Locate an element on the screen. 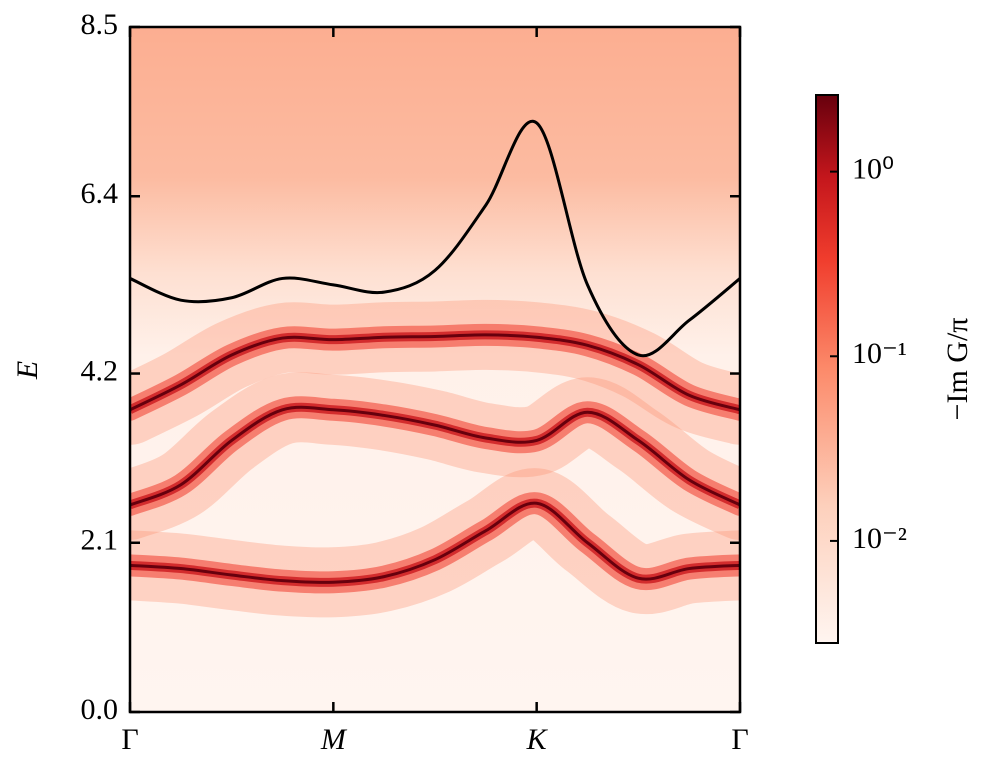 This screenshot has width=996, height=780. colorbar-tick-label: 10⁰ is located at coordinates (873, 169).